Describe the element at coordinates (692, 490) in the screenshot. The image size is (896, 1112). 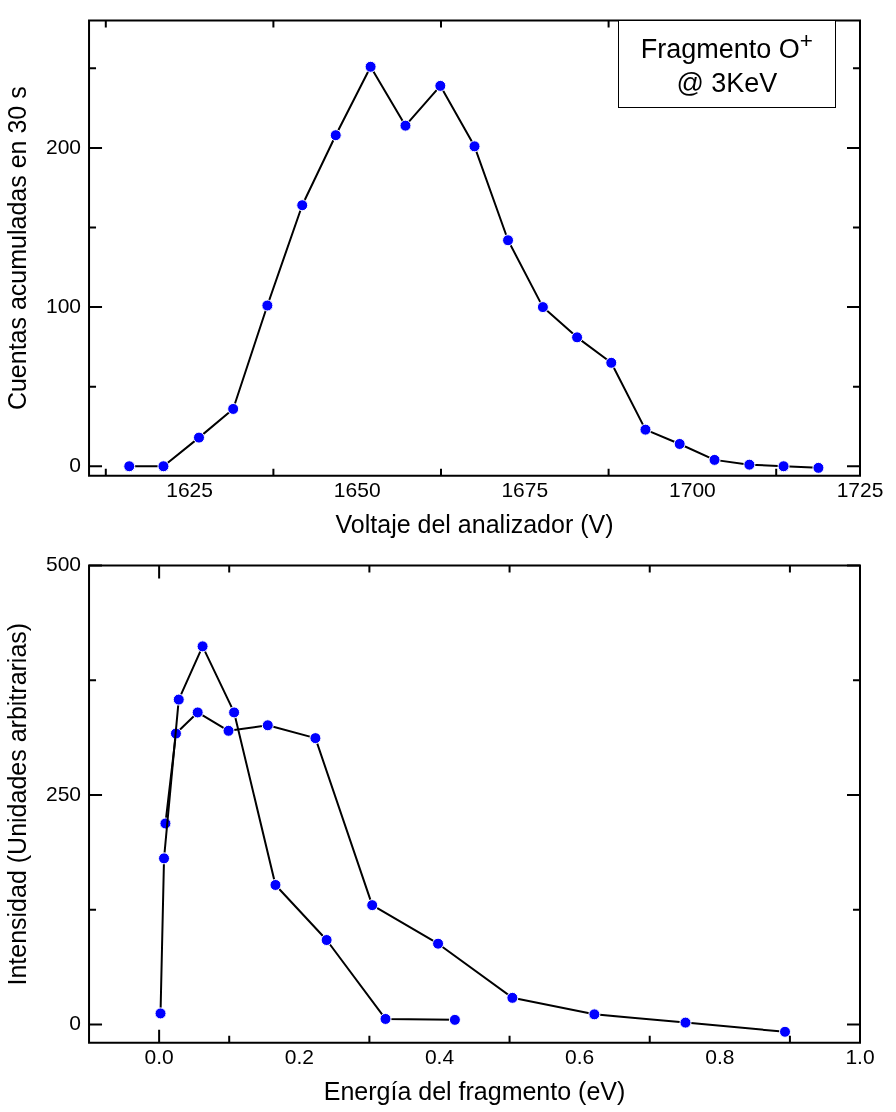
I see `x-tick-label: 1700` at that location.